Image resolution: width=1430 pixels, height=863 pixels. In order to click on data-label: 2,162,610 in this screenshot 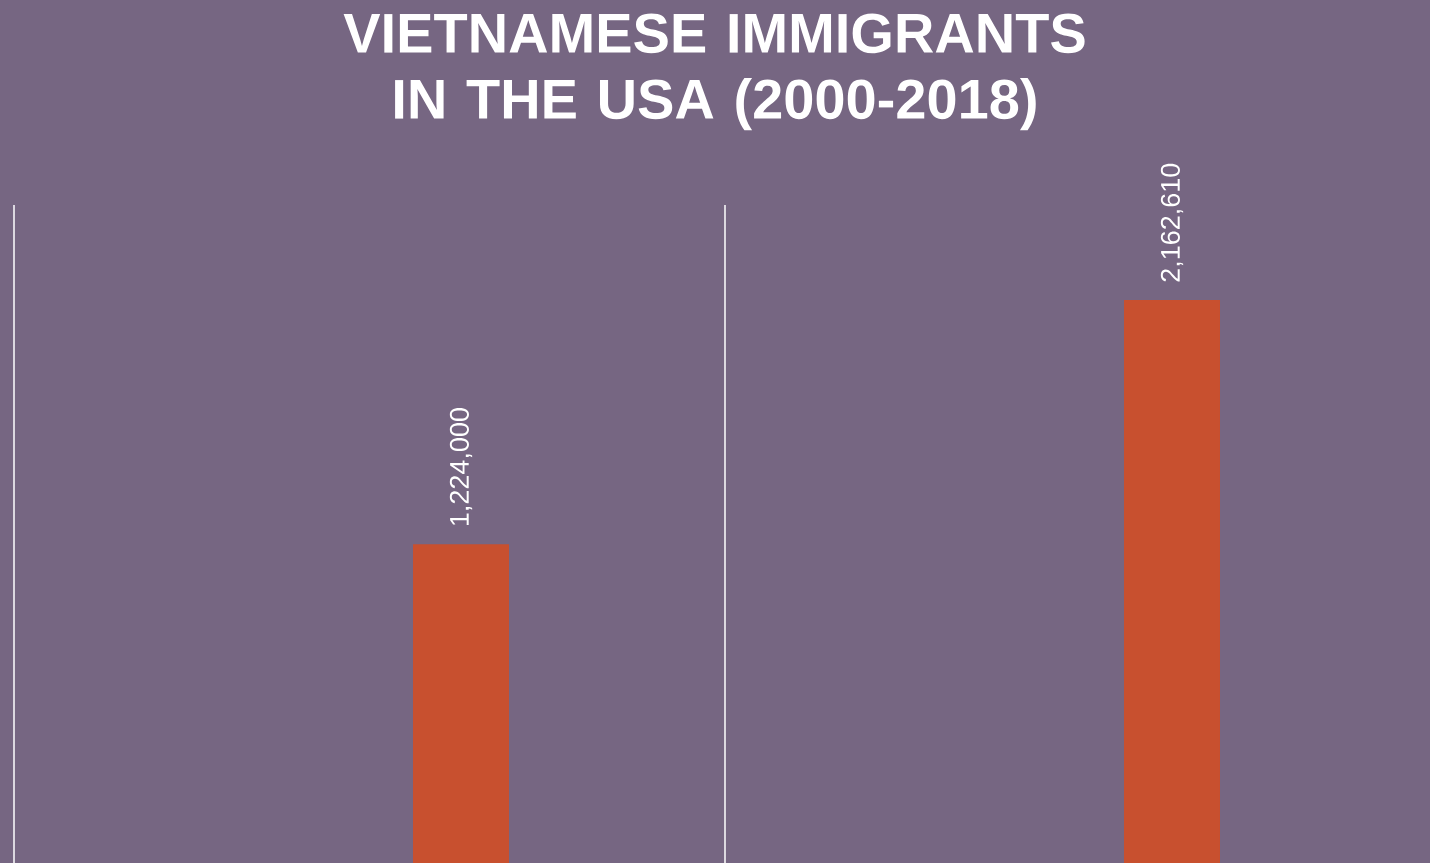, I will do `click(1172, 222)`.